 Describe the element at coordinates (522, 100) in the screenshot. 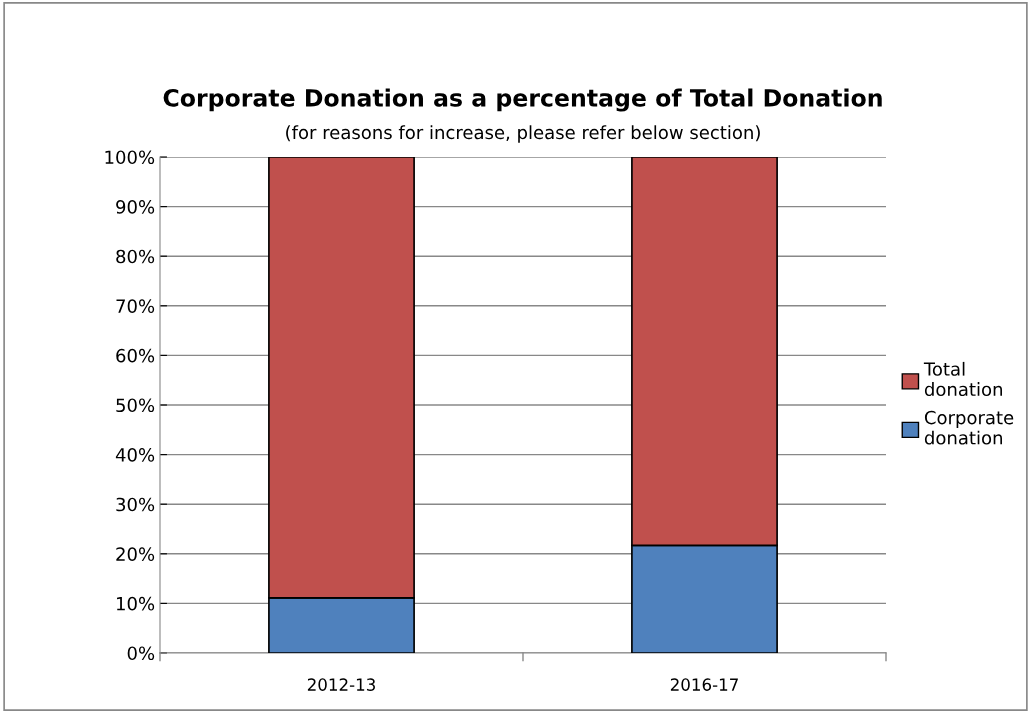

I see `chart-title: Corporate Donation as a percentage of Total Donation` at that location.